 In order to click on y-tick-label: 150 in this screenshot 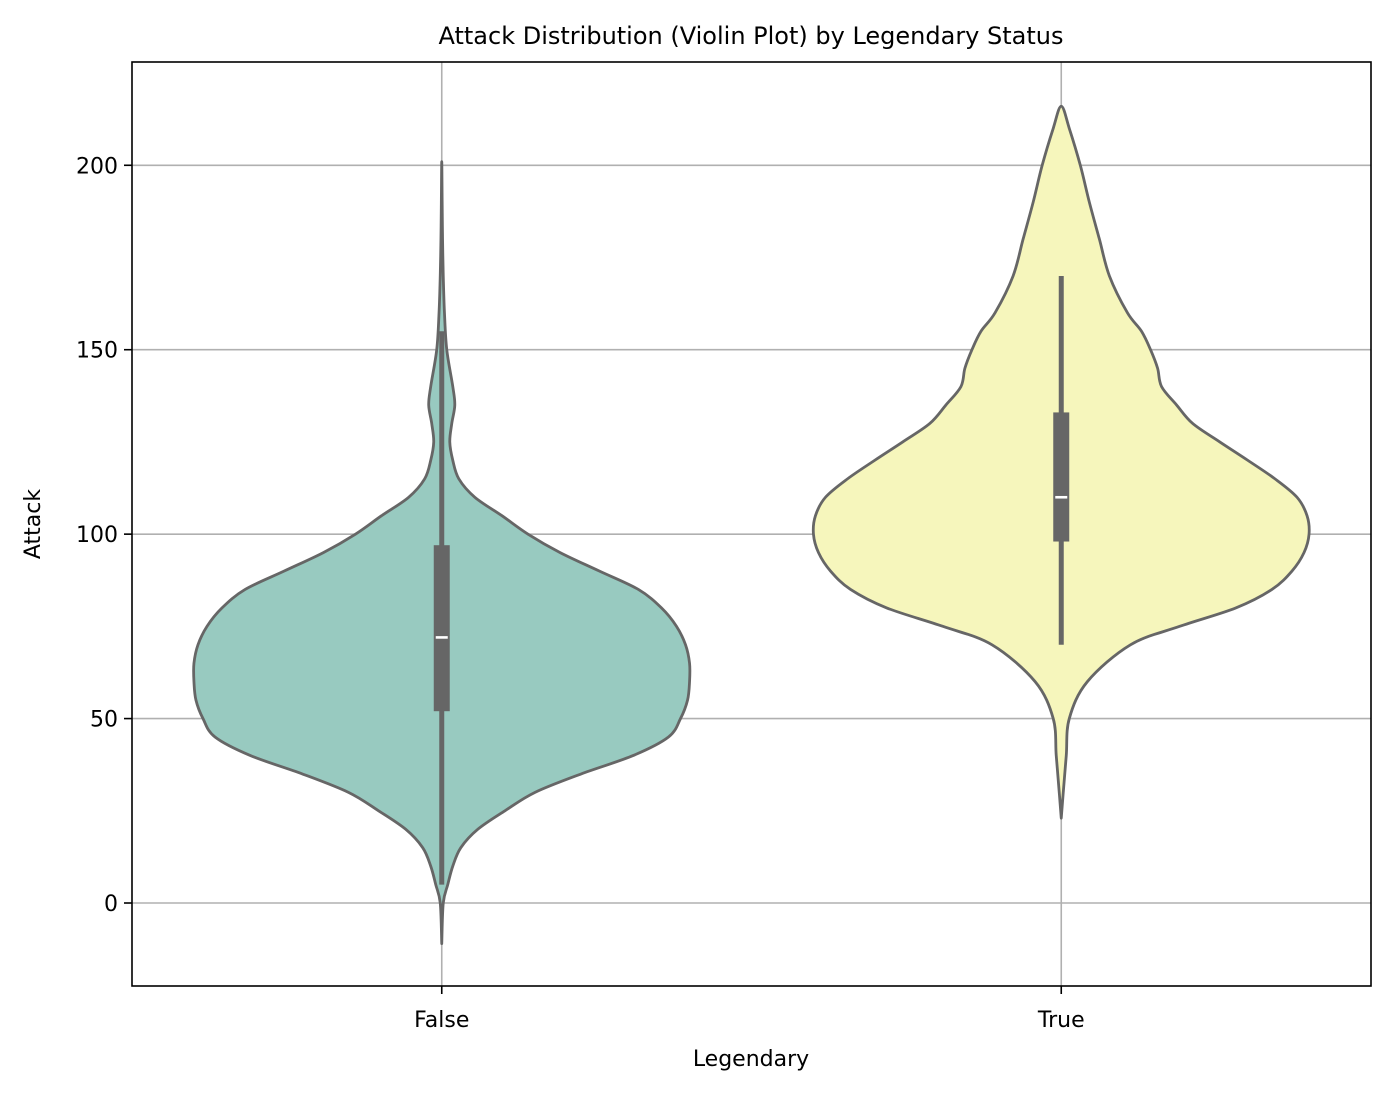, I will do `click(97, 351)`.